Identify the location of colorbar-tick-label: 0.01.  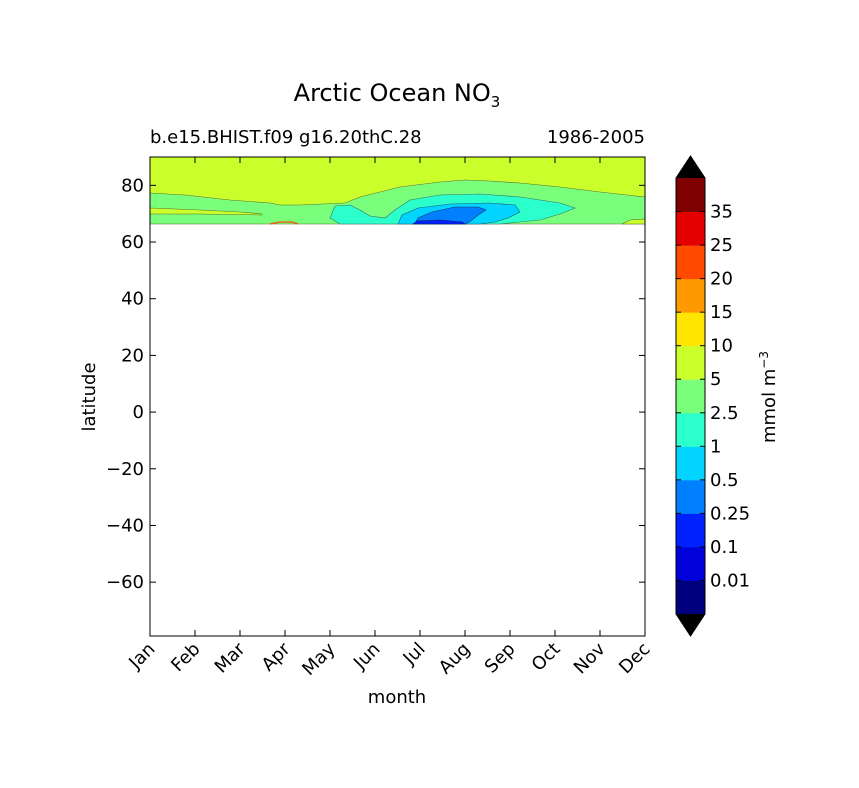
(730, 580).